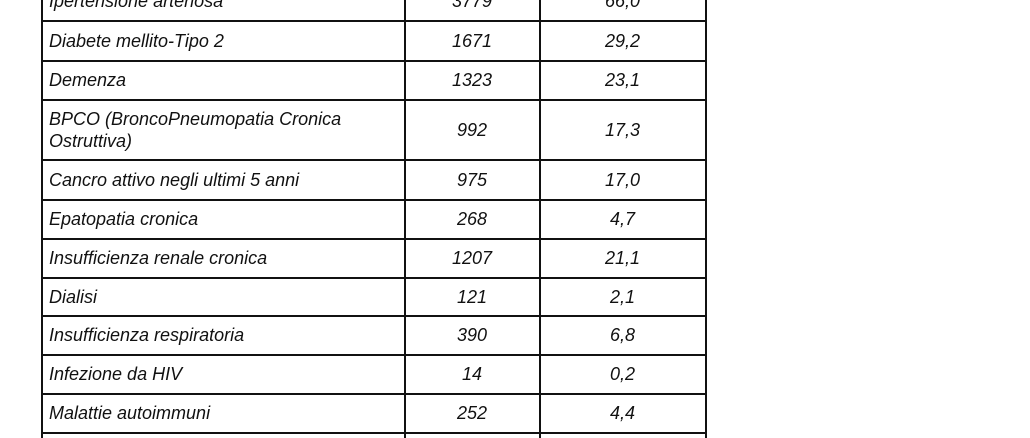 The width and height of the screenshot is (1030, 438). I want to click on cell-value: 4,4, so click(622, 413).